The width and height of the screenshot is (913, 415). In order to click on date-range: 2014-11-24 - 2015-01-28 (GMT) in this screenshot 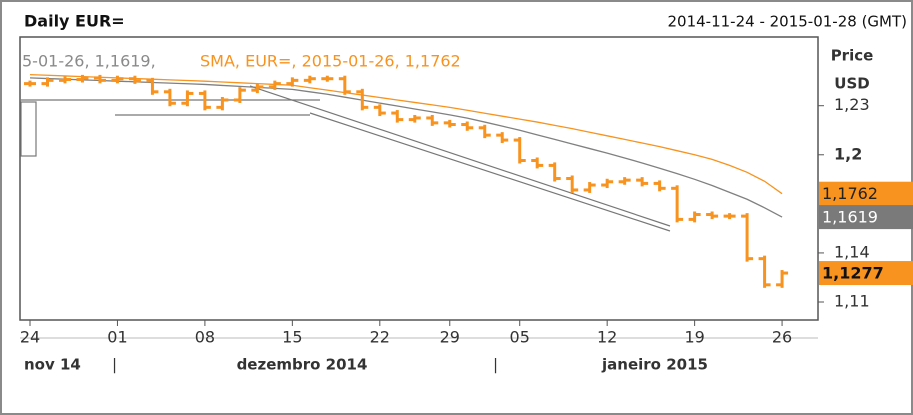, I will do `click(788, 22)`.